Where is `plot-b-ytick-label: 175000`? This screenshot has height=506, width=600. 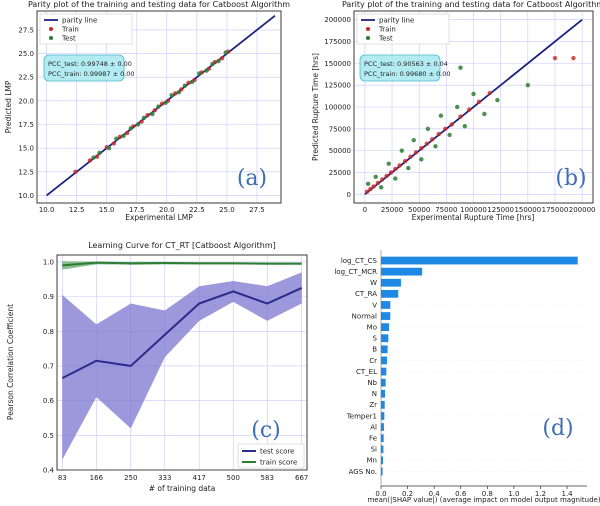
plot-b-ytick-label: 175000 is located at coordinates (337, 42).